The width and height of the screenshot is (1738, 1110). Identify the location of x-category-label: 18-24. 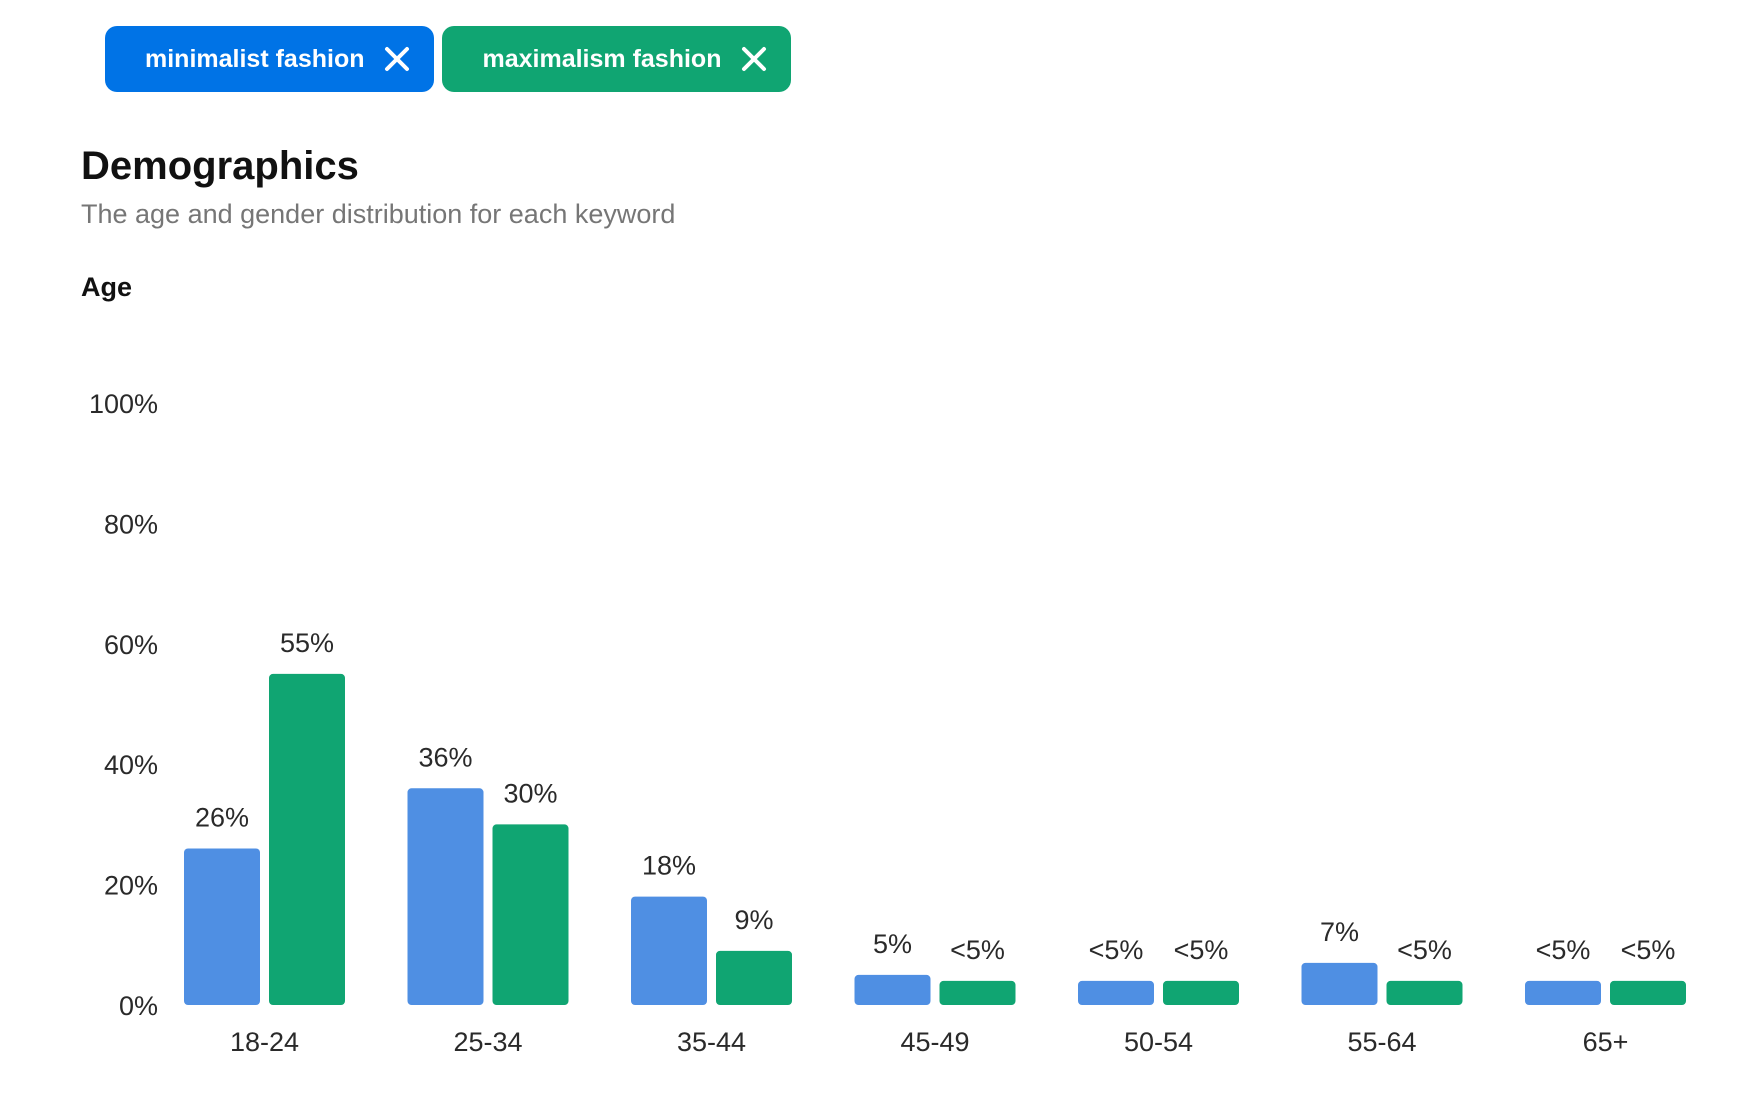
(264, 1042).